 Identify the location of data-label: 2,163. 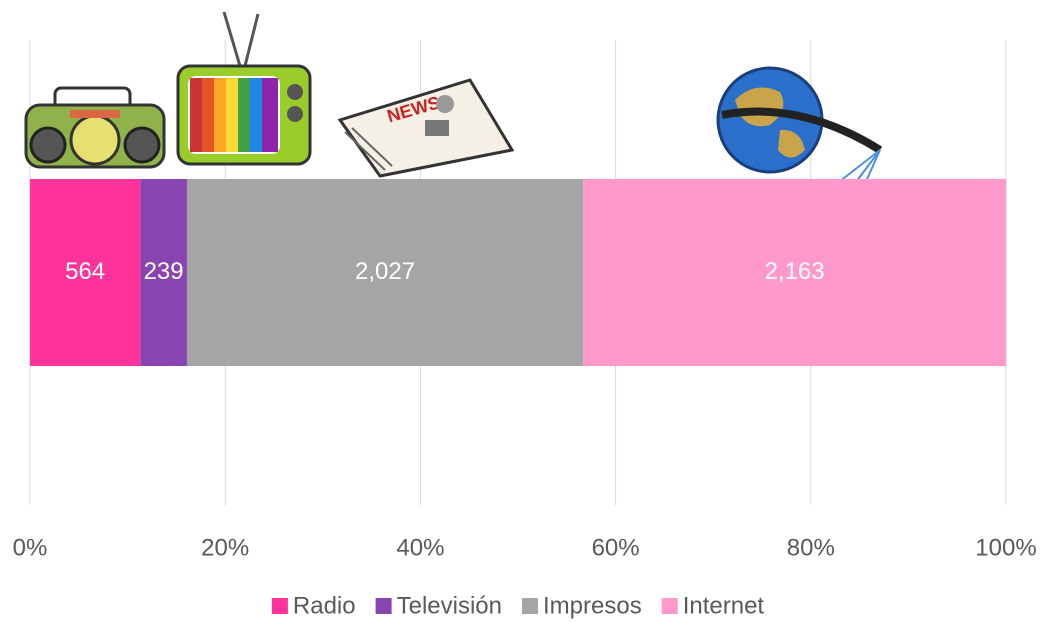
(795, 271).